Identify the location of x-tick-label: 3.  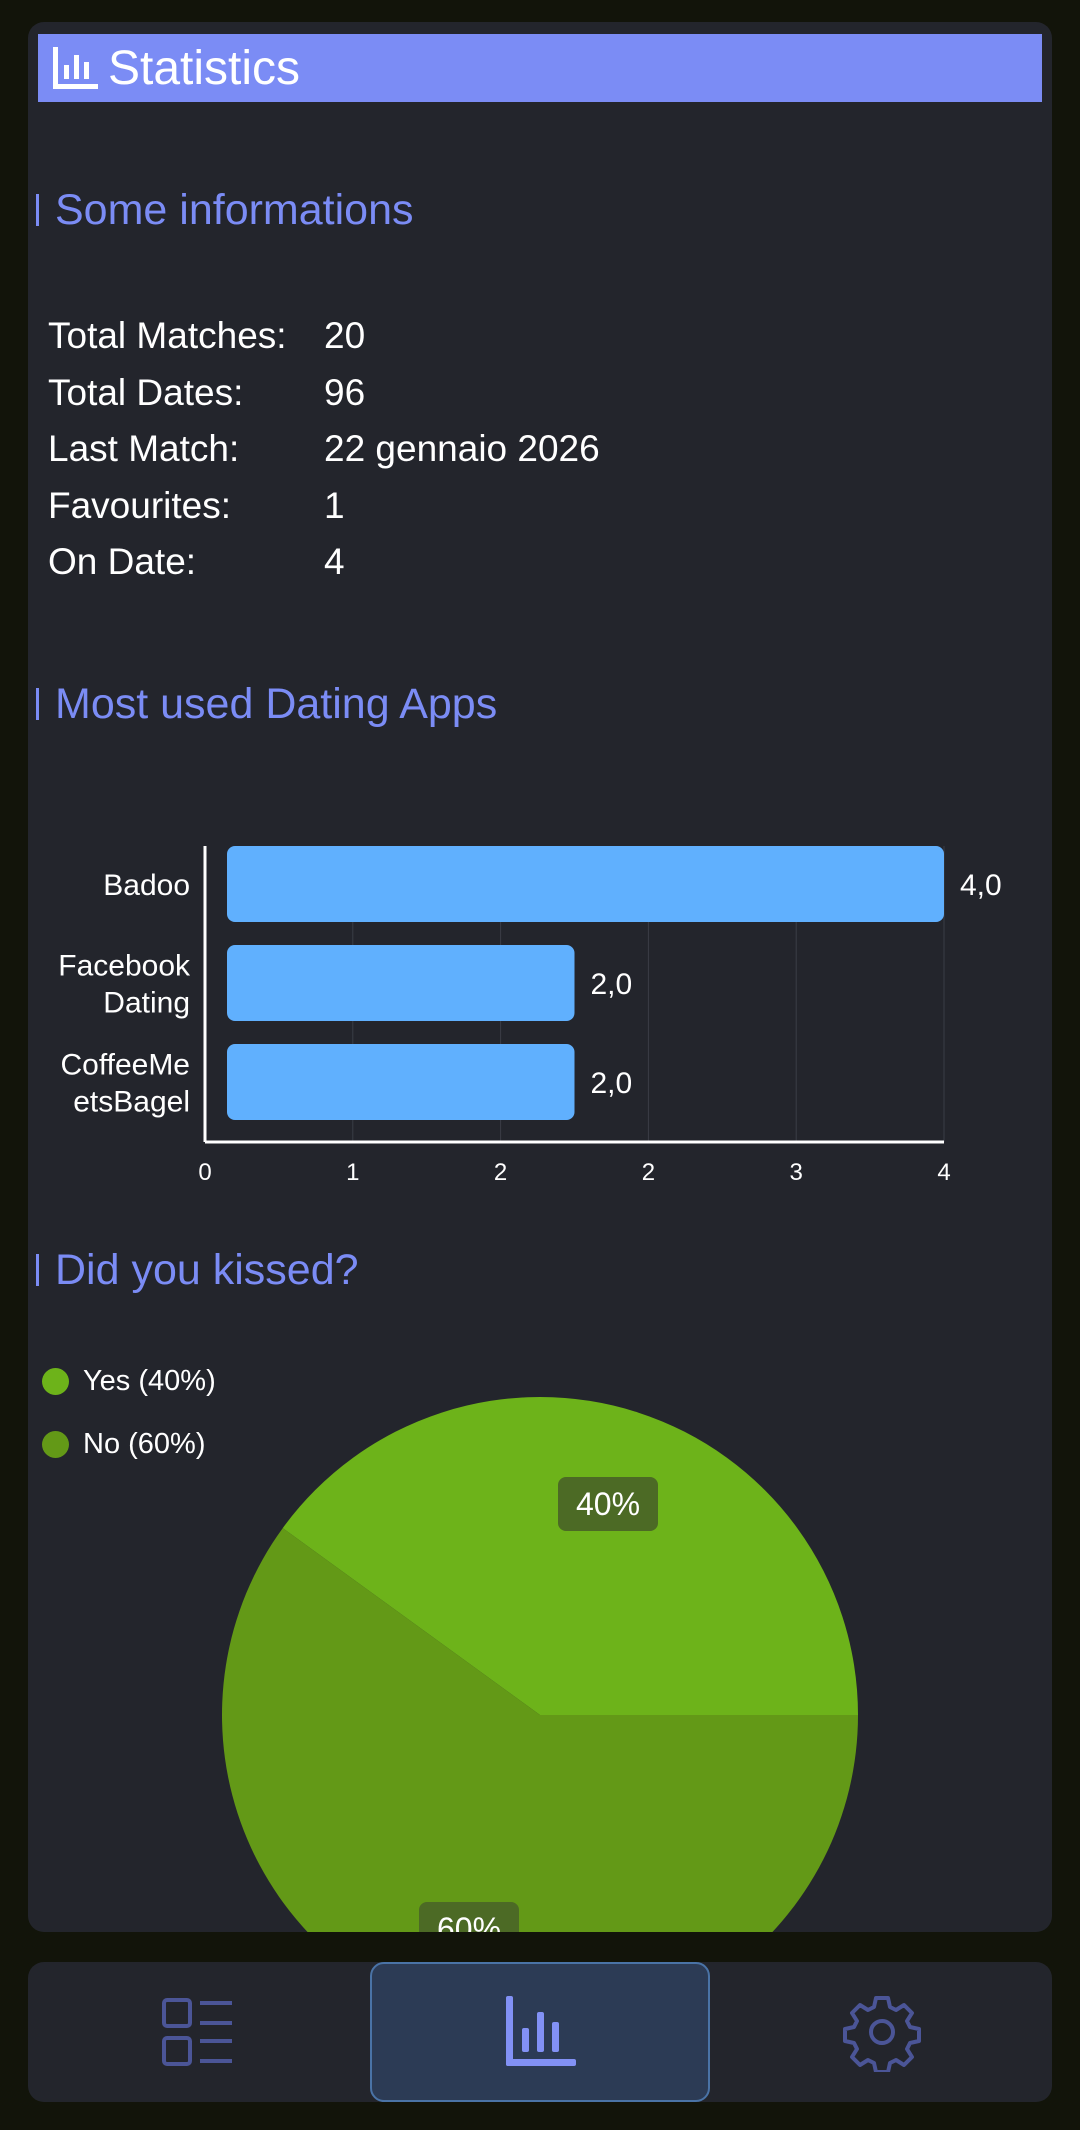
(796, 1172).